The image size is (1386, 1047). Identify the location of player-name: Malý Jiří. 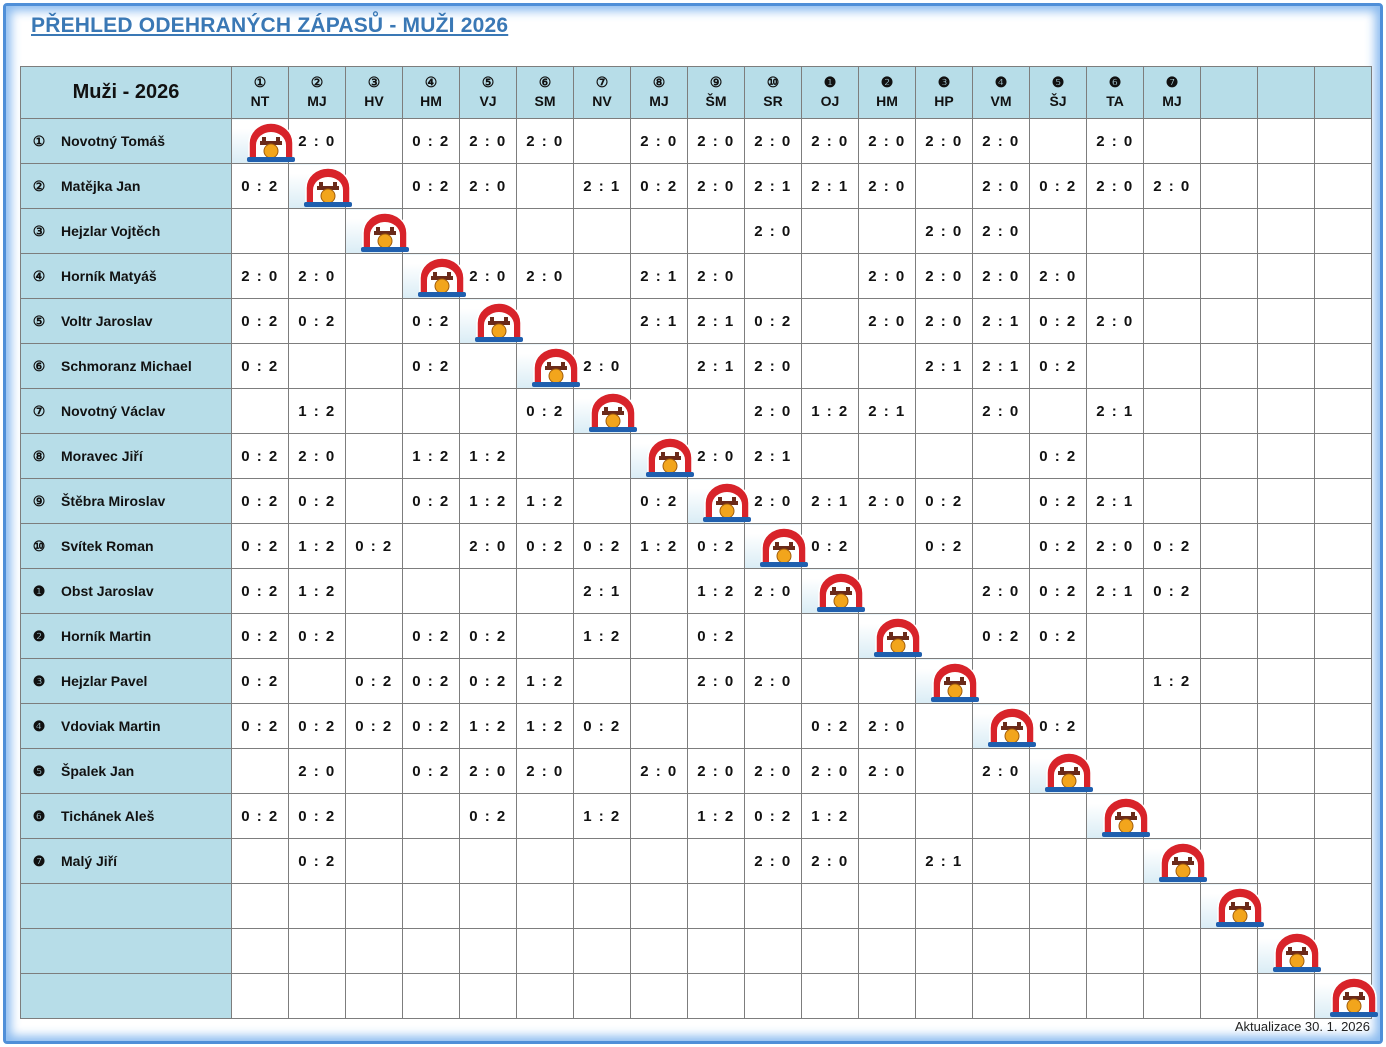
(89, 860).